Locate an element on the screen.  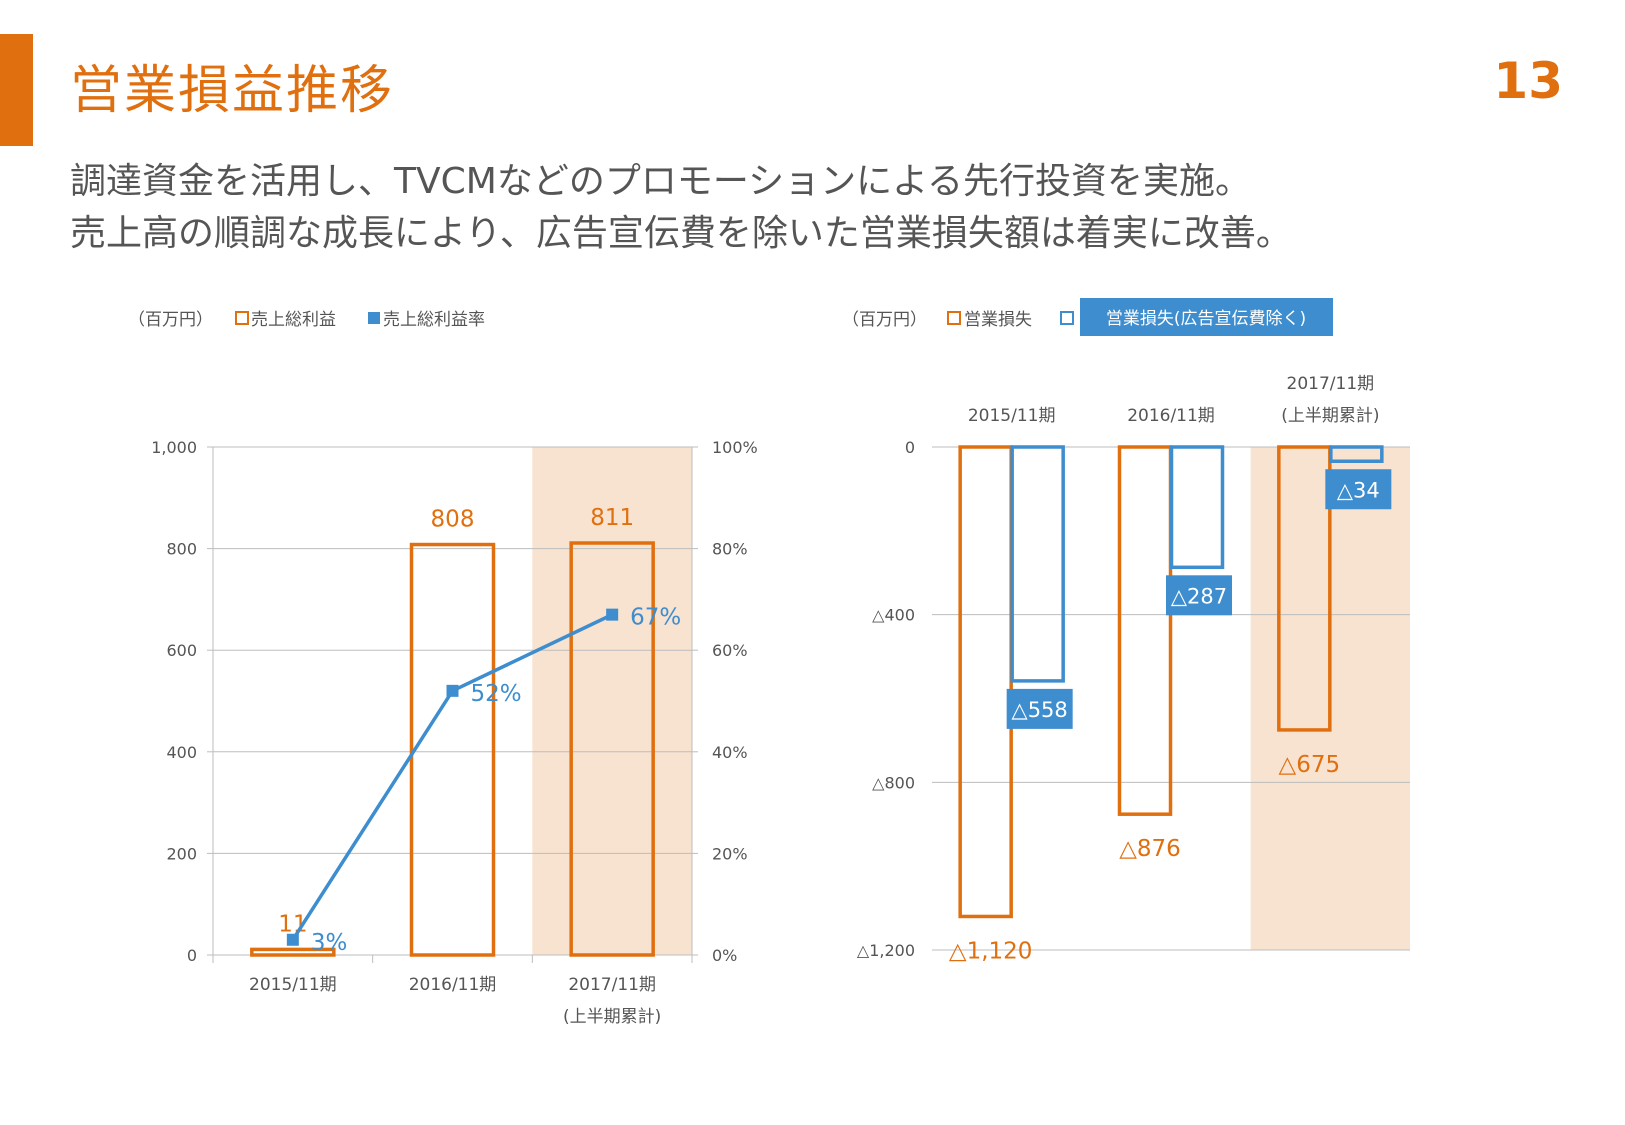
y-left-tick-label: 400 is located at coordinates (181, 752).